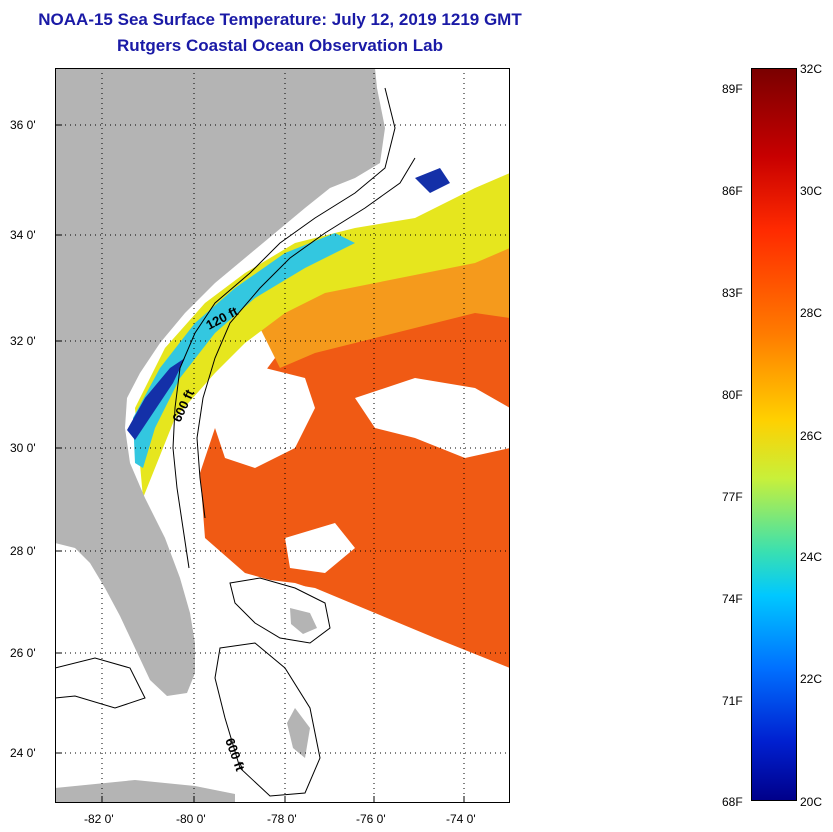  I want to click on colorbar-c-28: 28C, so click(811, 313).